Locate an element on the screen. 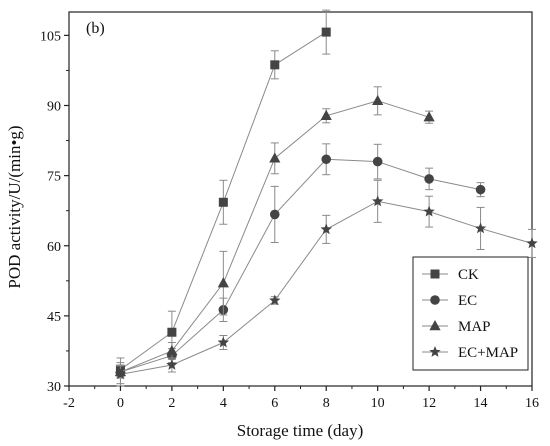 This screenshot has height=446, width=550. x-tick-label: 2 is located at coordinates (171, 403).